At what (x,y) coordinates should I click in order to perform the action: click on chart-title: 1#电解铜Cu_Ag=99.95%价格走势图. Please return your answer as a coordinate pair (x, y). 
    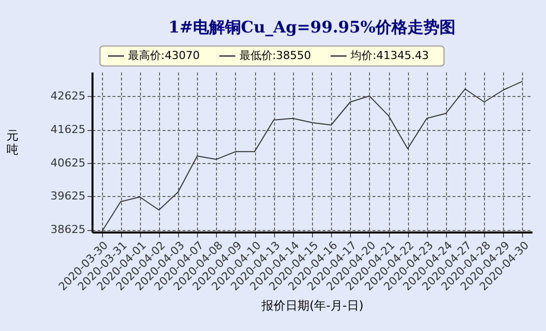
    Looking at the image, I should click on (312, 27).